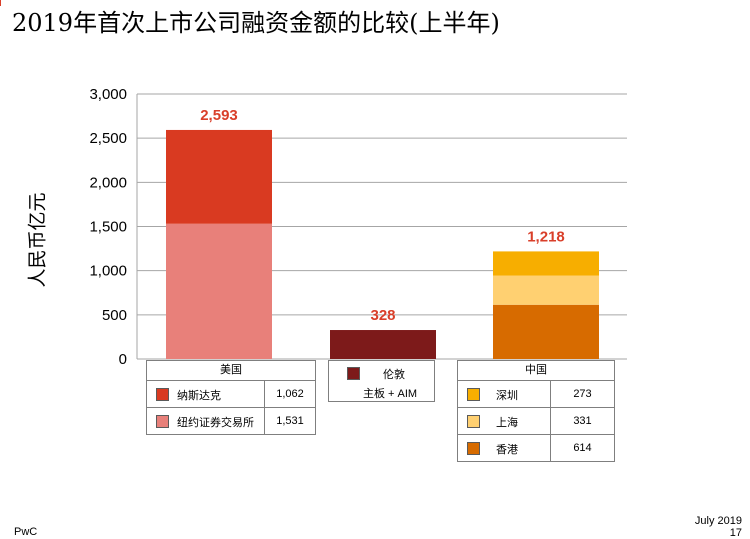  What do you see at coordinates (353, 373) in the screenshot?
I see `swatch-london` at bounding box center [353, 373].